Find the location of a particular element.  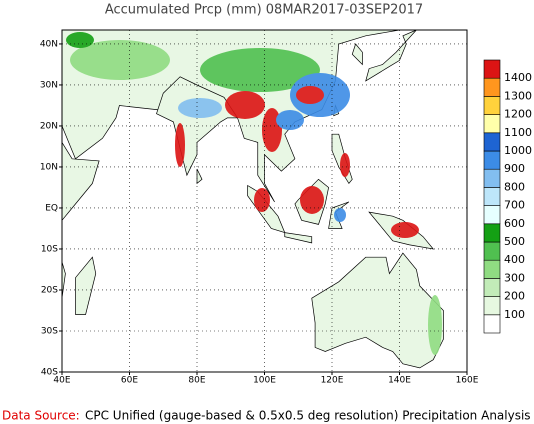

colorbar-label: 100 is located at coordinates (514, 314).